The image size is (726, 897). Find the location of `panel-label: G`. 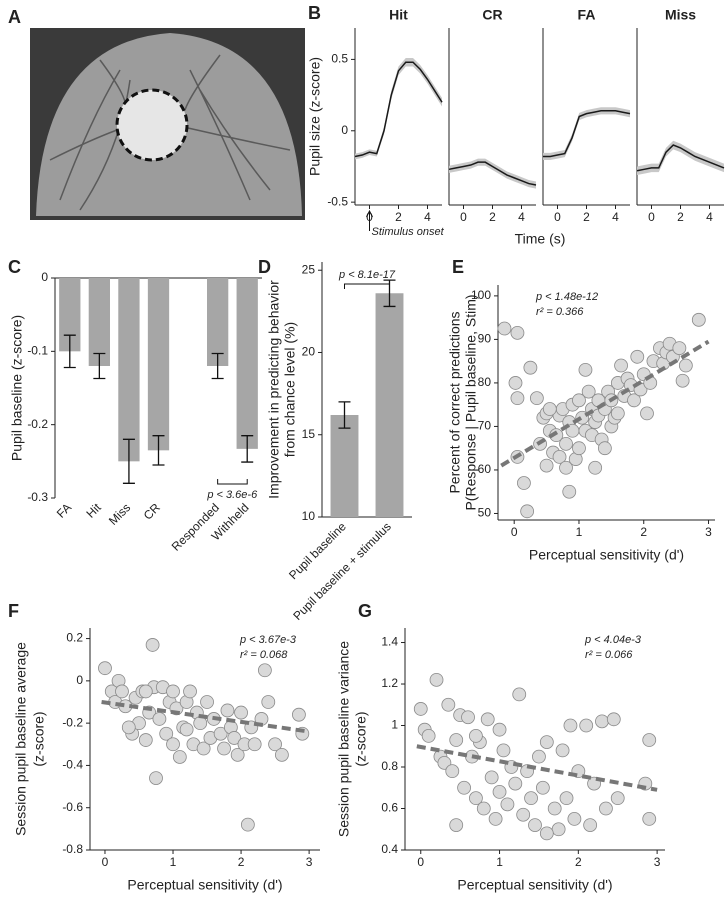

panel-label: G is located at coordinates (365, 611).